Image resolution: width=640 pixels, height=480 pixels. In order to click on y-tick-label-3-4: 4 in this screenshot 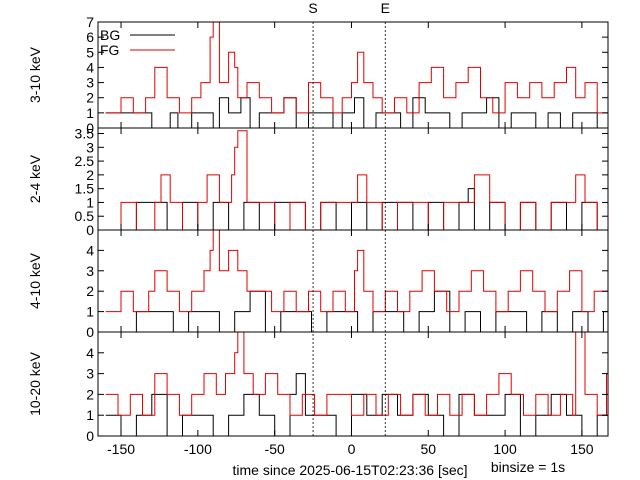, I will do `click(90, 353)`.